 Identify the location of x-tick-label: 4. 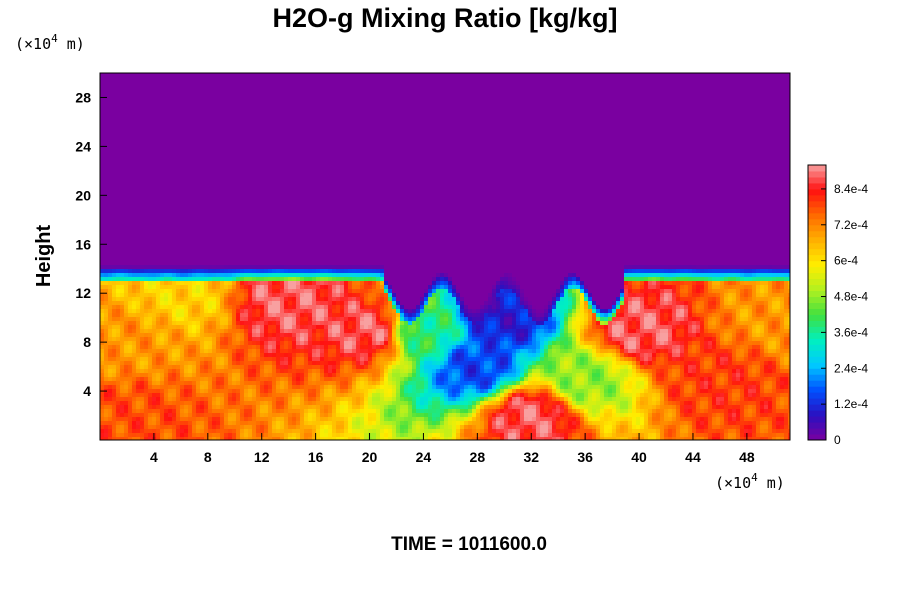
(154, 457).